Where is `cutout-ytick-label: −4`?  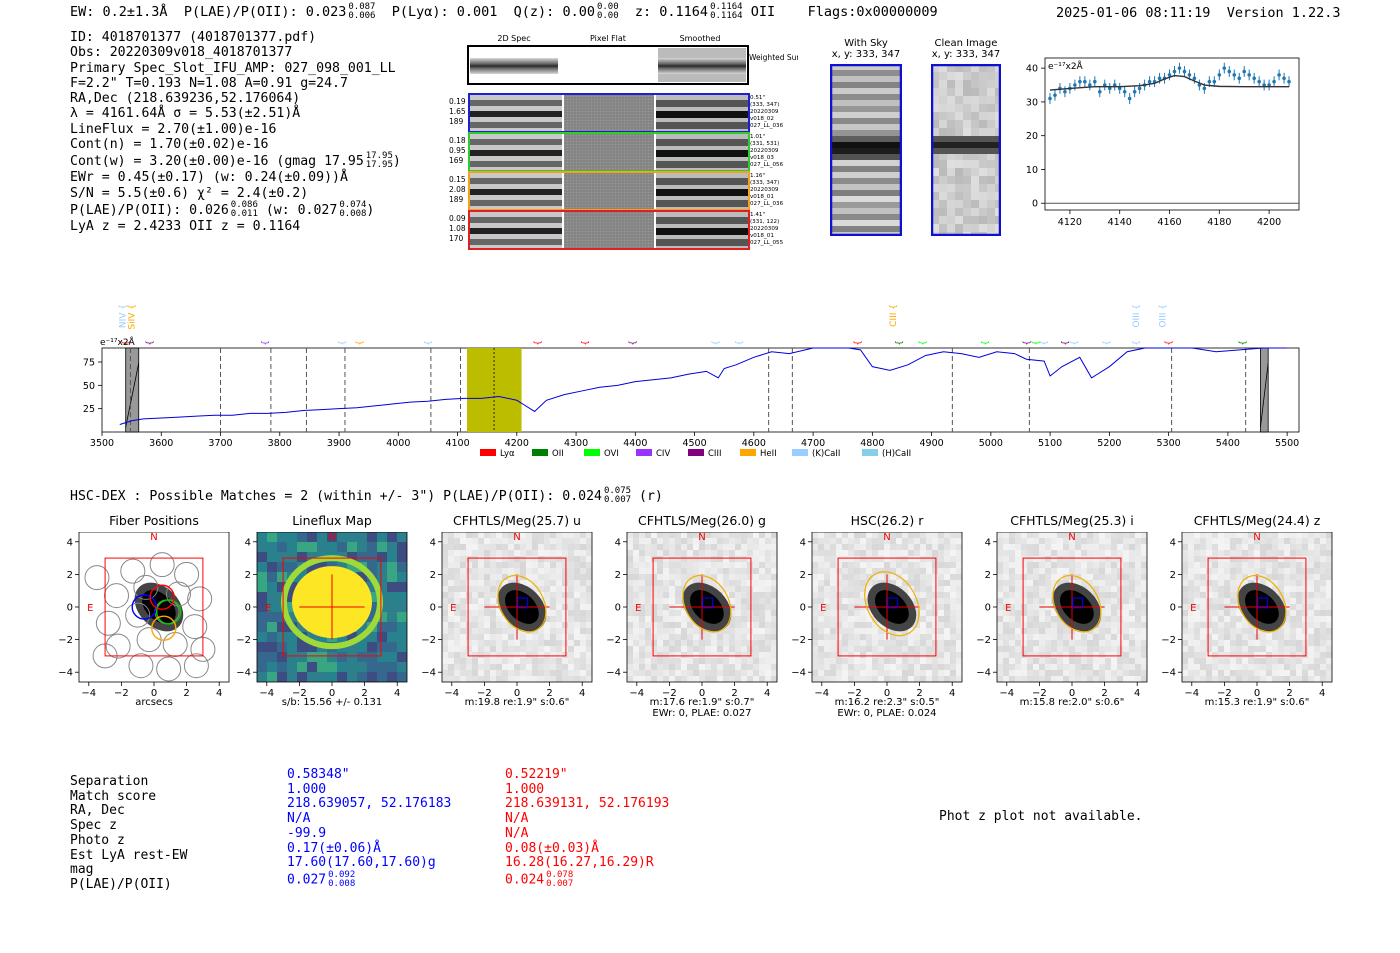 cutout-ytick-label: −4 is located at coordinates (243, 673).